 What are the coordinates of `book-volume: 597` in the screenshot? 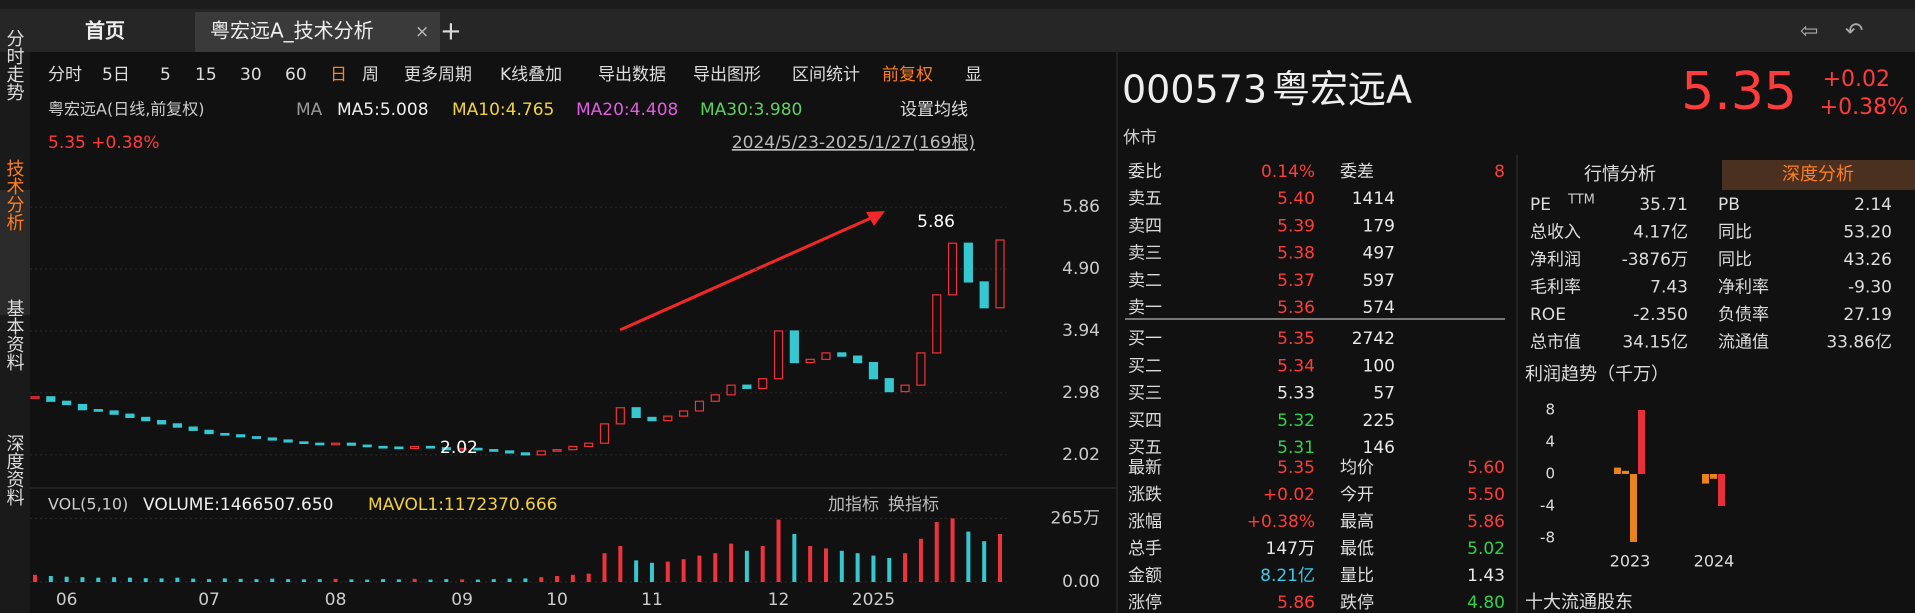 It's located at (1379, 281).